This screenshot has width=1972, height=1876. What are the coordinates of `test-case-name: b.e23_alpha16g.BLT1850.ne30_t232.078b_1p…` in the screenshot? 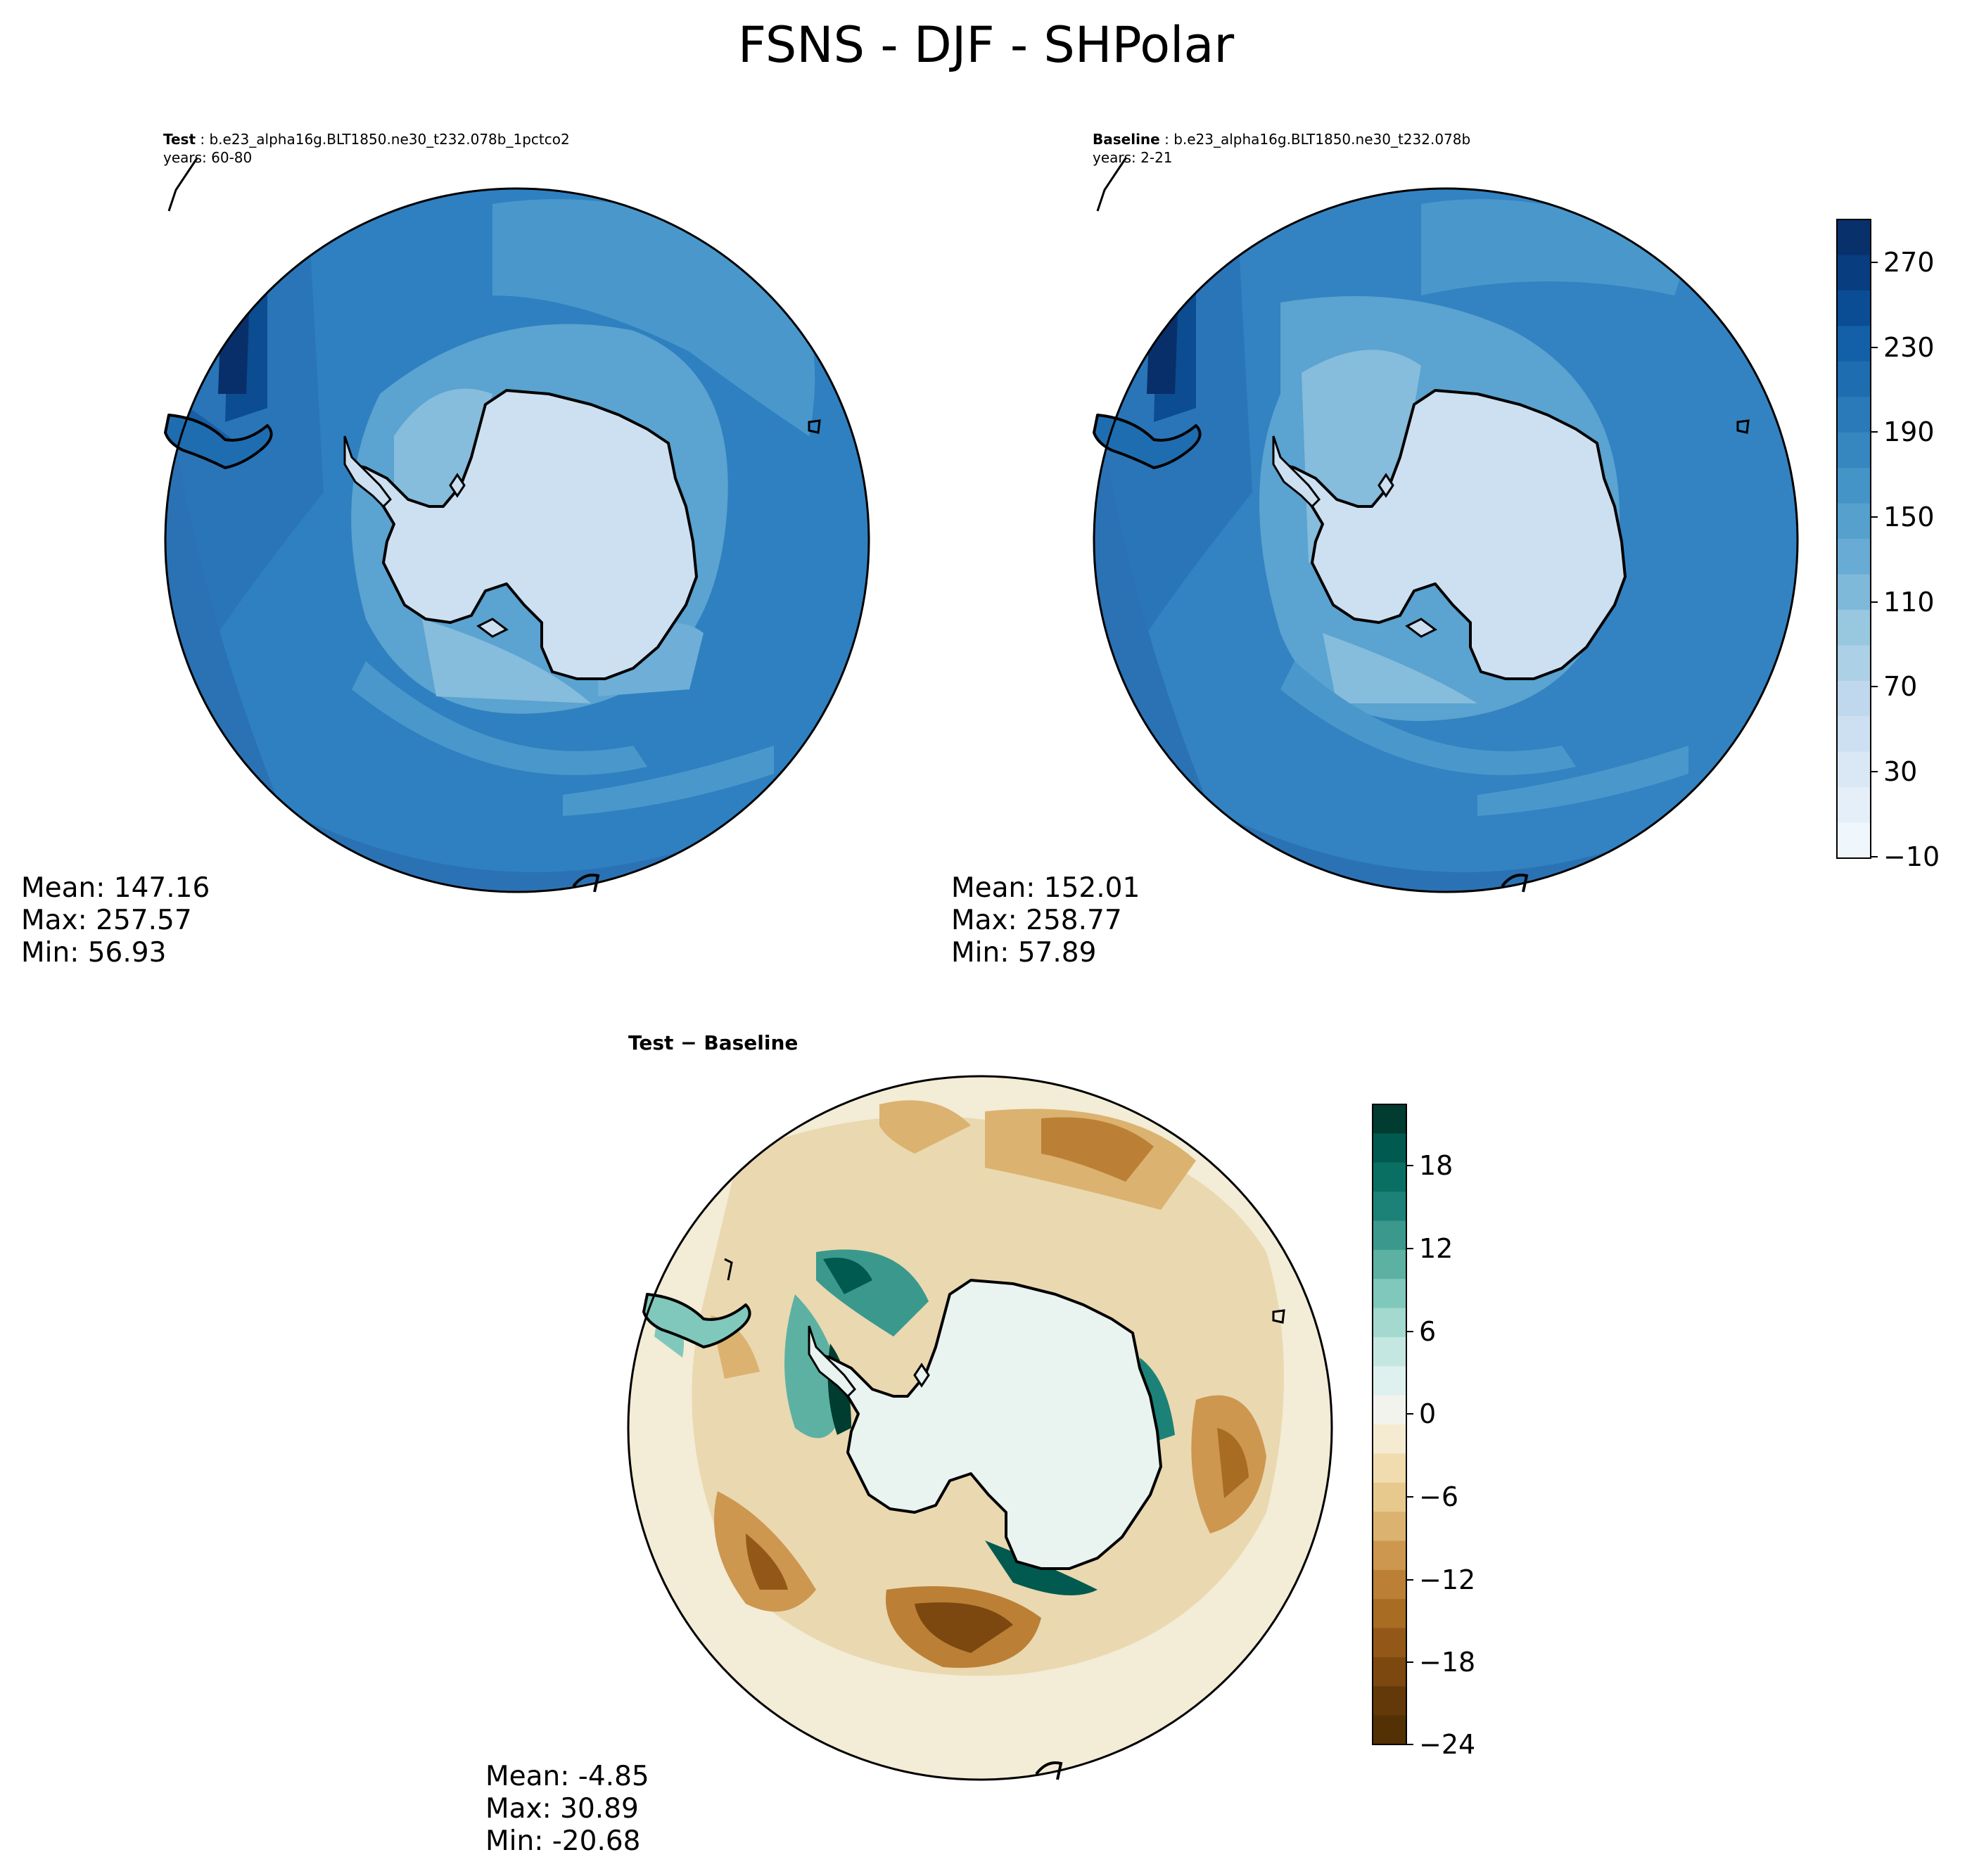 It's located at (390, 139).